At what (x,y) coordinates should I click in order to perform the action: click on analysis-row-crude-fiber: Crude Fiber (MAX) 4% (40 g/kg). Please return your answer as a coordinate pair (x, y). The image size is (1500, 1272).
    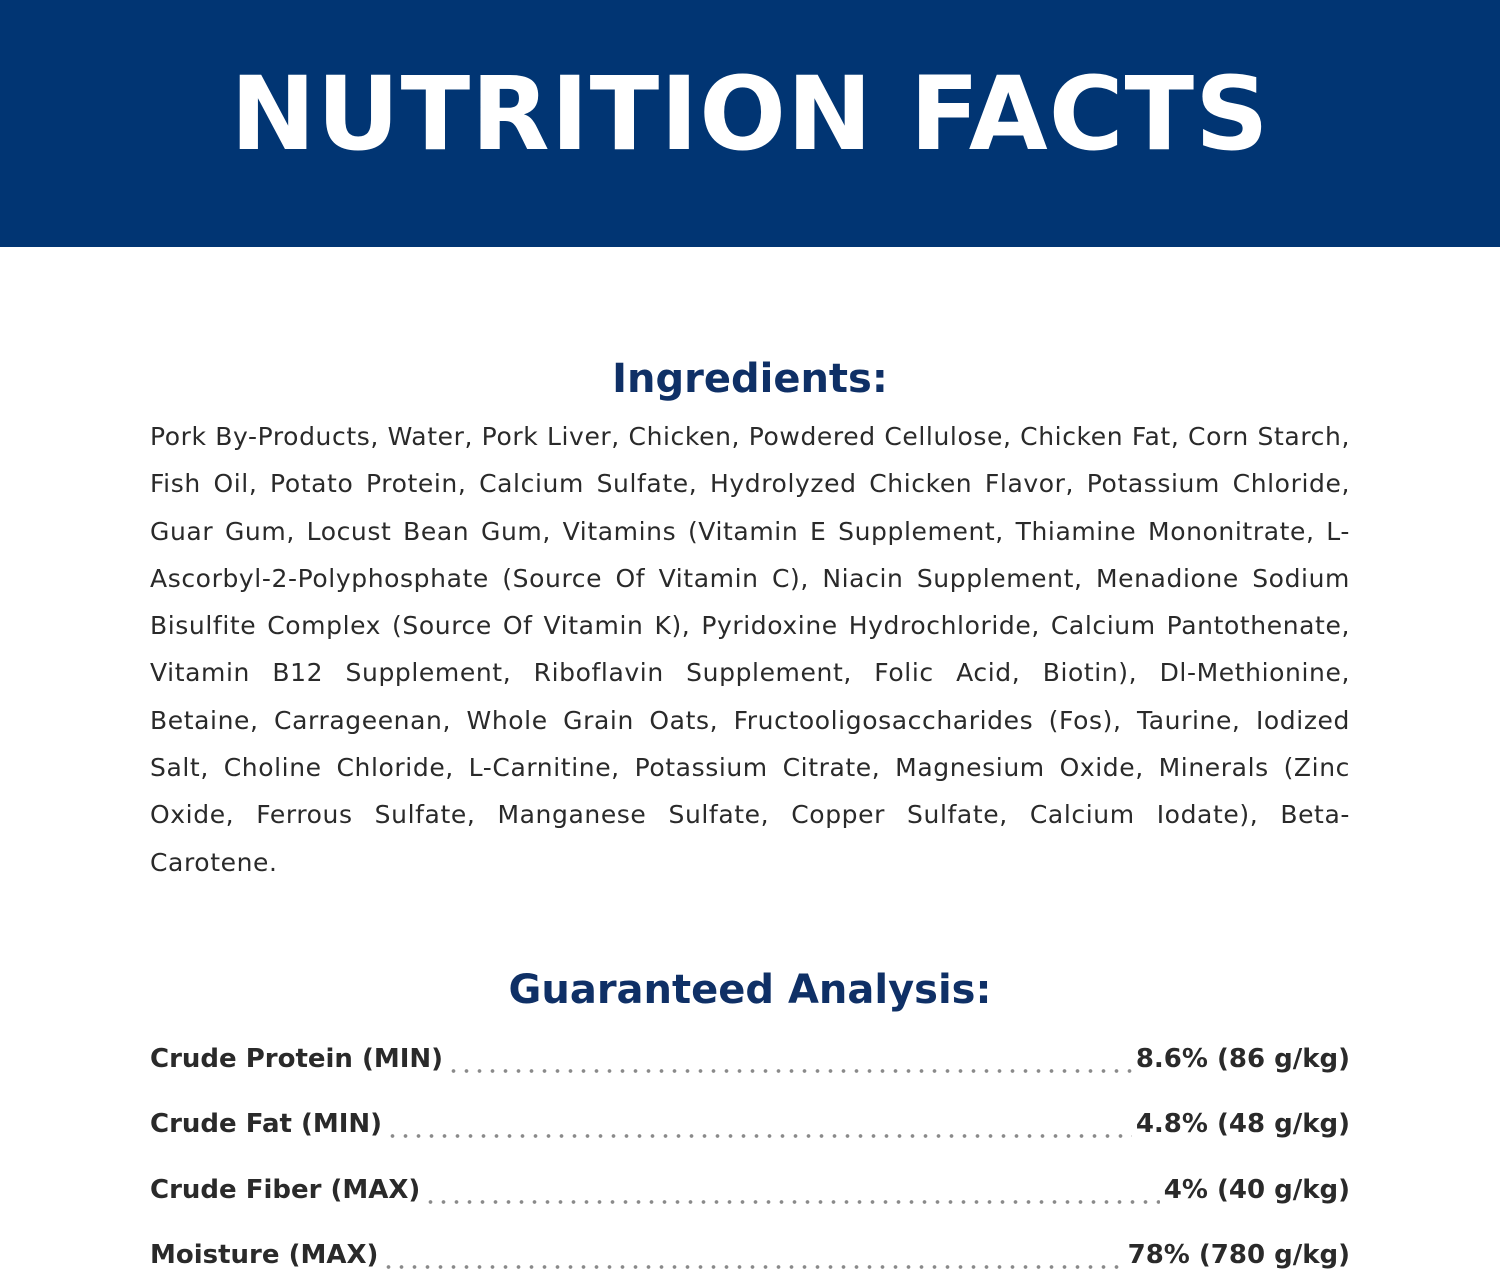
    Looking at the image, I should click on (750, 1198).